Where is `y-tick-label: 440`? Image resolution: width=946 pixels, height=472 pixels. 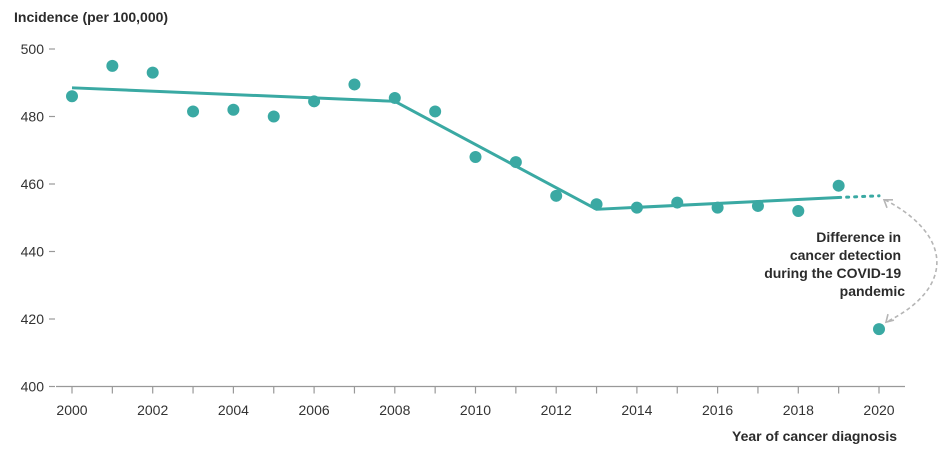 y-tick-label: 440 is located at coordinates (33, 252).